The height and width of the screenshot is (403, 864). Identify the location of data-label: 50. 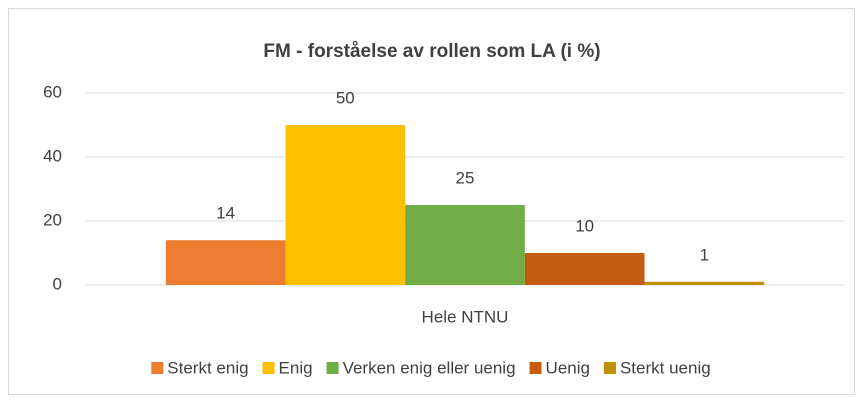
(345, 97).